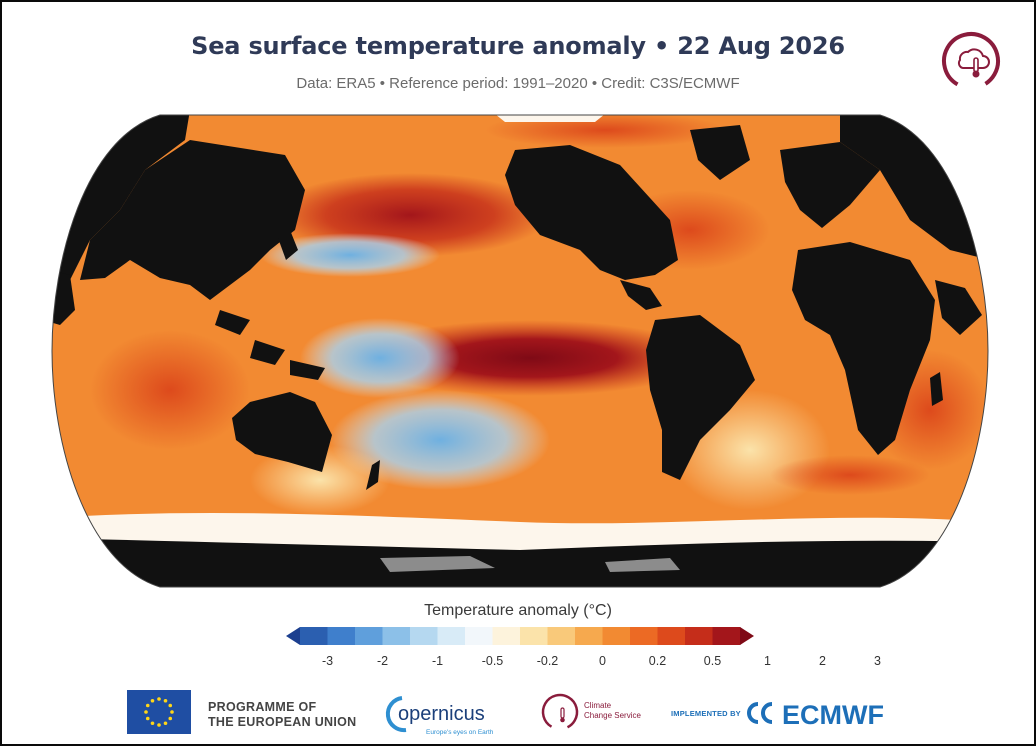 This screenshot has height=746, width=1036. I want to click on colorbar-tick-label: 0, so click(602, 661).